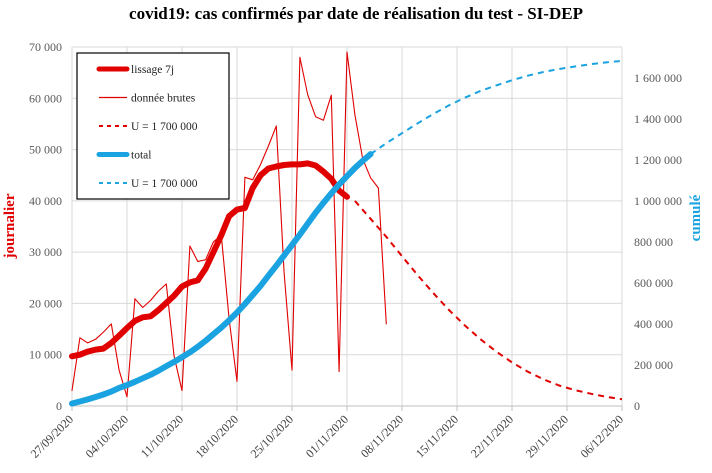  Describe the element at coordinates (653, 242) in the screenshot. I see `y-right-tick-label: 800 000` at that location.